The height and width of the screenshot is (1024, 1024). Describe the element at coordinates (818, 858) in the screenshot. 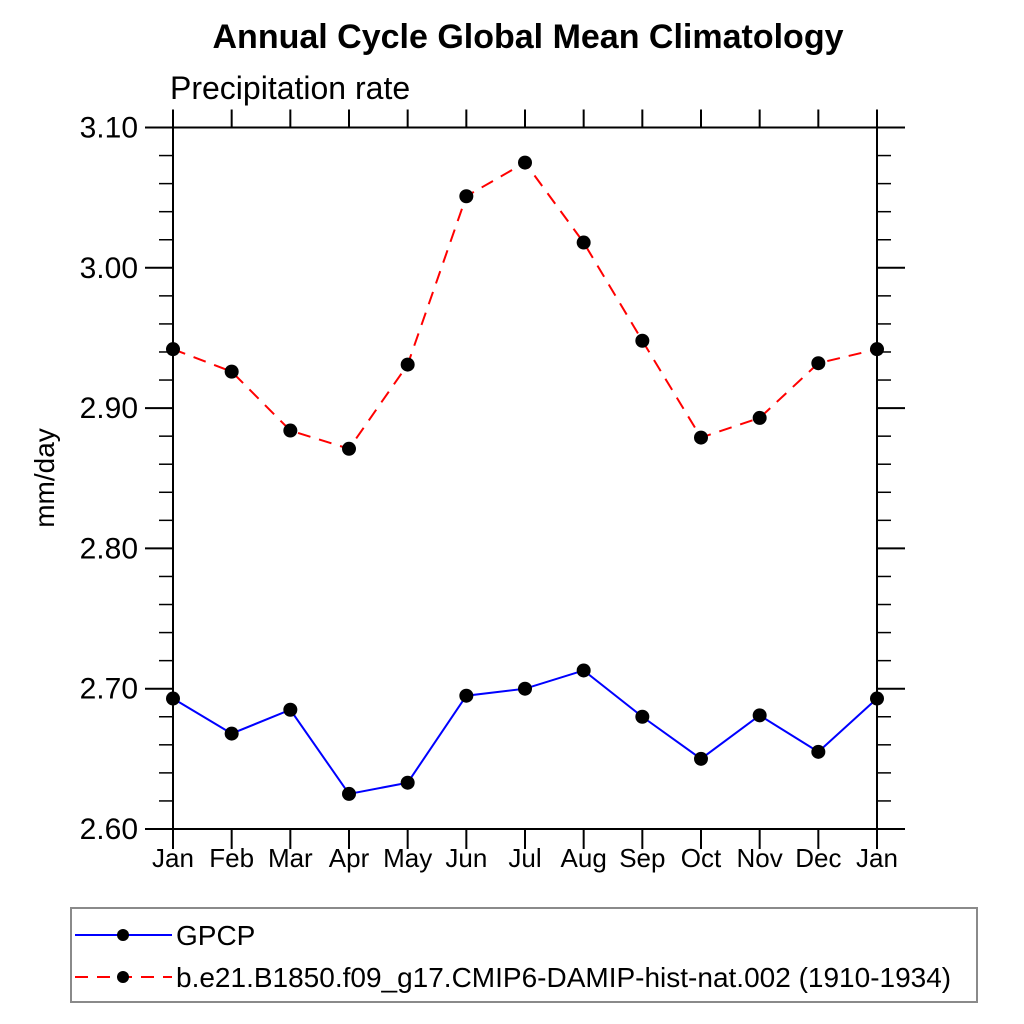

I see `x-tick-label: Dec` at that location.